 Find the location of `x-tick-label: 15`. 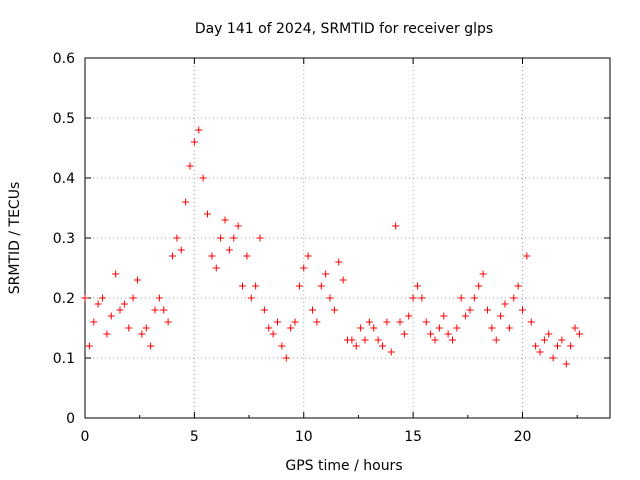

x-tick-label: 15 is located at coordinates (413, 437).